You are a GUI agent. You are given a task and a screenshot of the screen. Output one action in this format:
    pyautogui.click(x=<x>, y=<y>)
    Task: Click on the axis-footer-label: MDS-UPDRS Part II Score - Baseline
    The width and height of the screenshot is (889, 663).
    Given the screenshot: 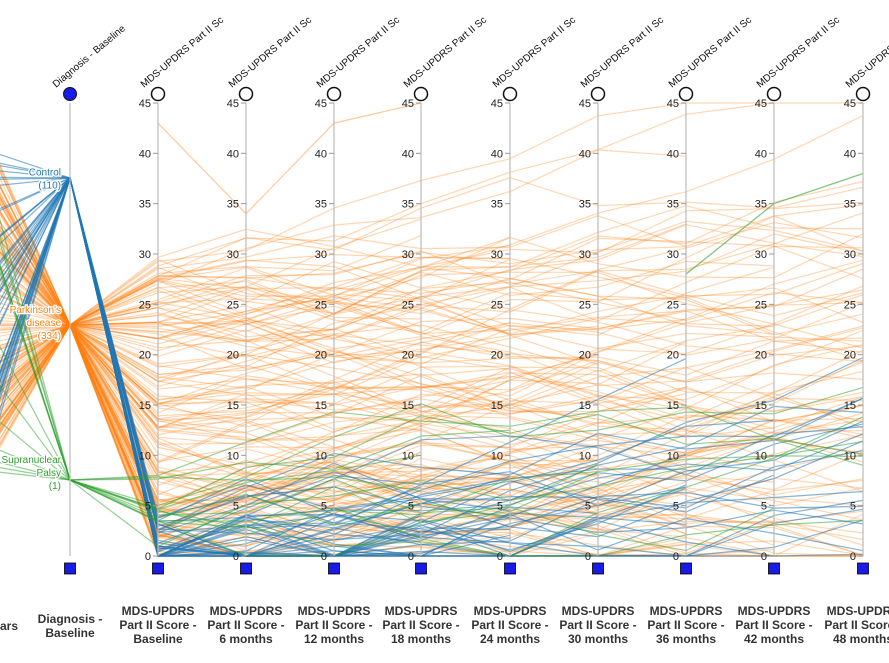 What is the action you would take?
    pyautogui.click(x=158, y=625)
    